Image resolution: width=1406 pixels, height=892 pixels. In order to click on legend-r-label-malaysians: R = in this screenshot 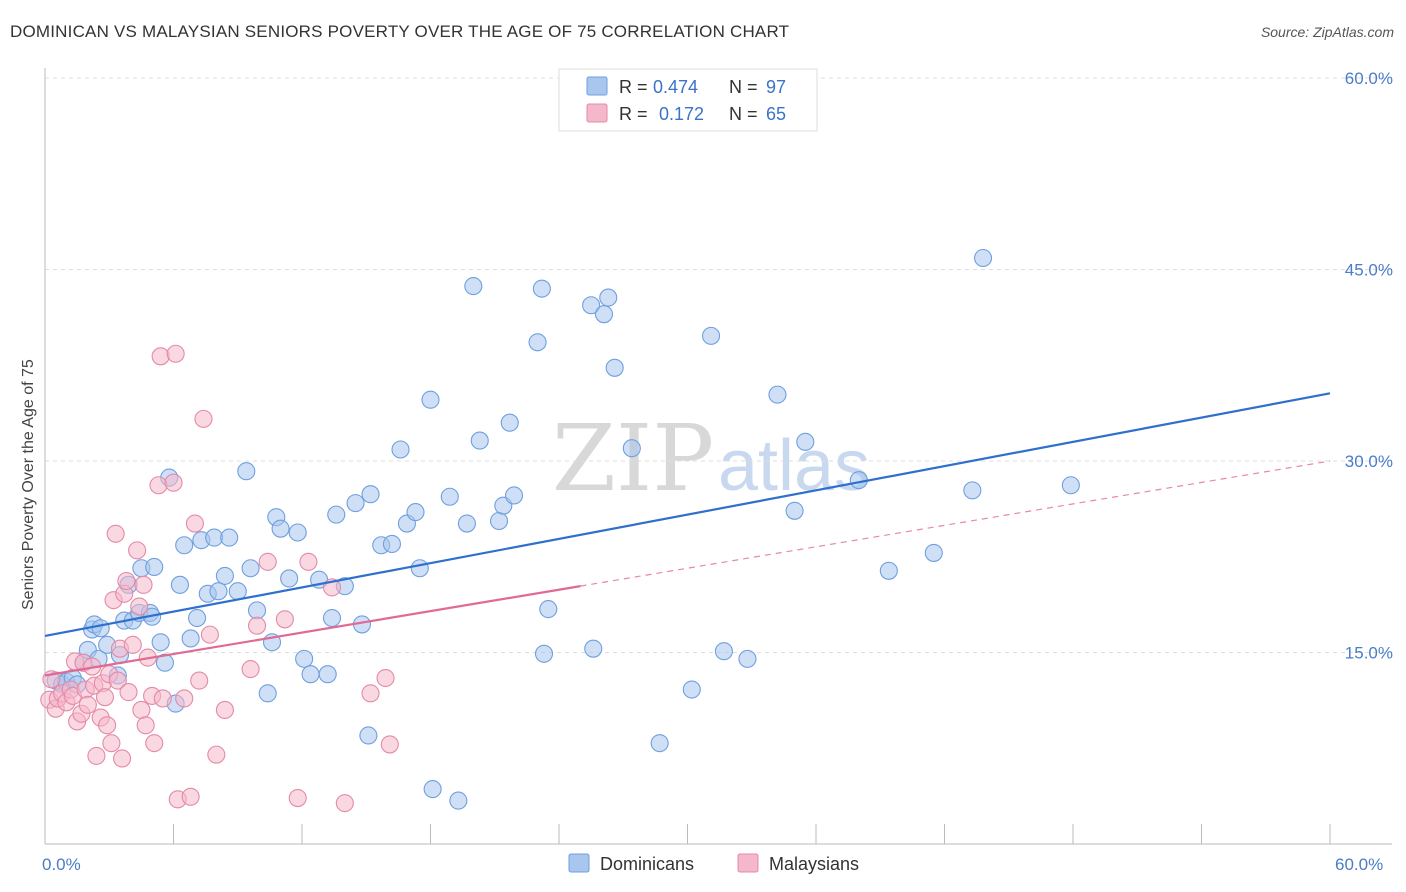, I will do `click(633, 114)`.